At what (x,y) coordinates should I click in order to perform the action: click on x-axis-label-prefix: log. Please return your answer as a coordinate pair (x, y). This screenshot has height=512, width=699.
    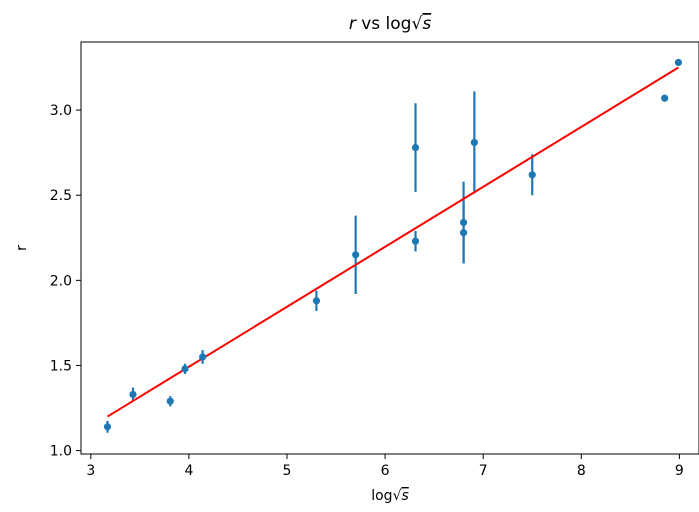
    Looking at the image, I should click on (381, 496).